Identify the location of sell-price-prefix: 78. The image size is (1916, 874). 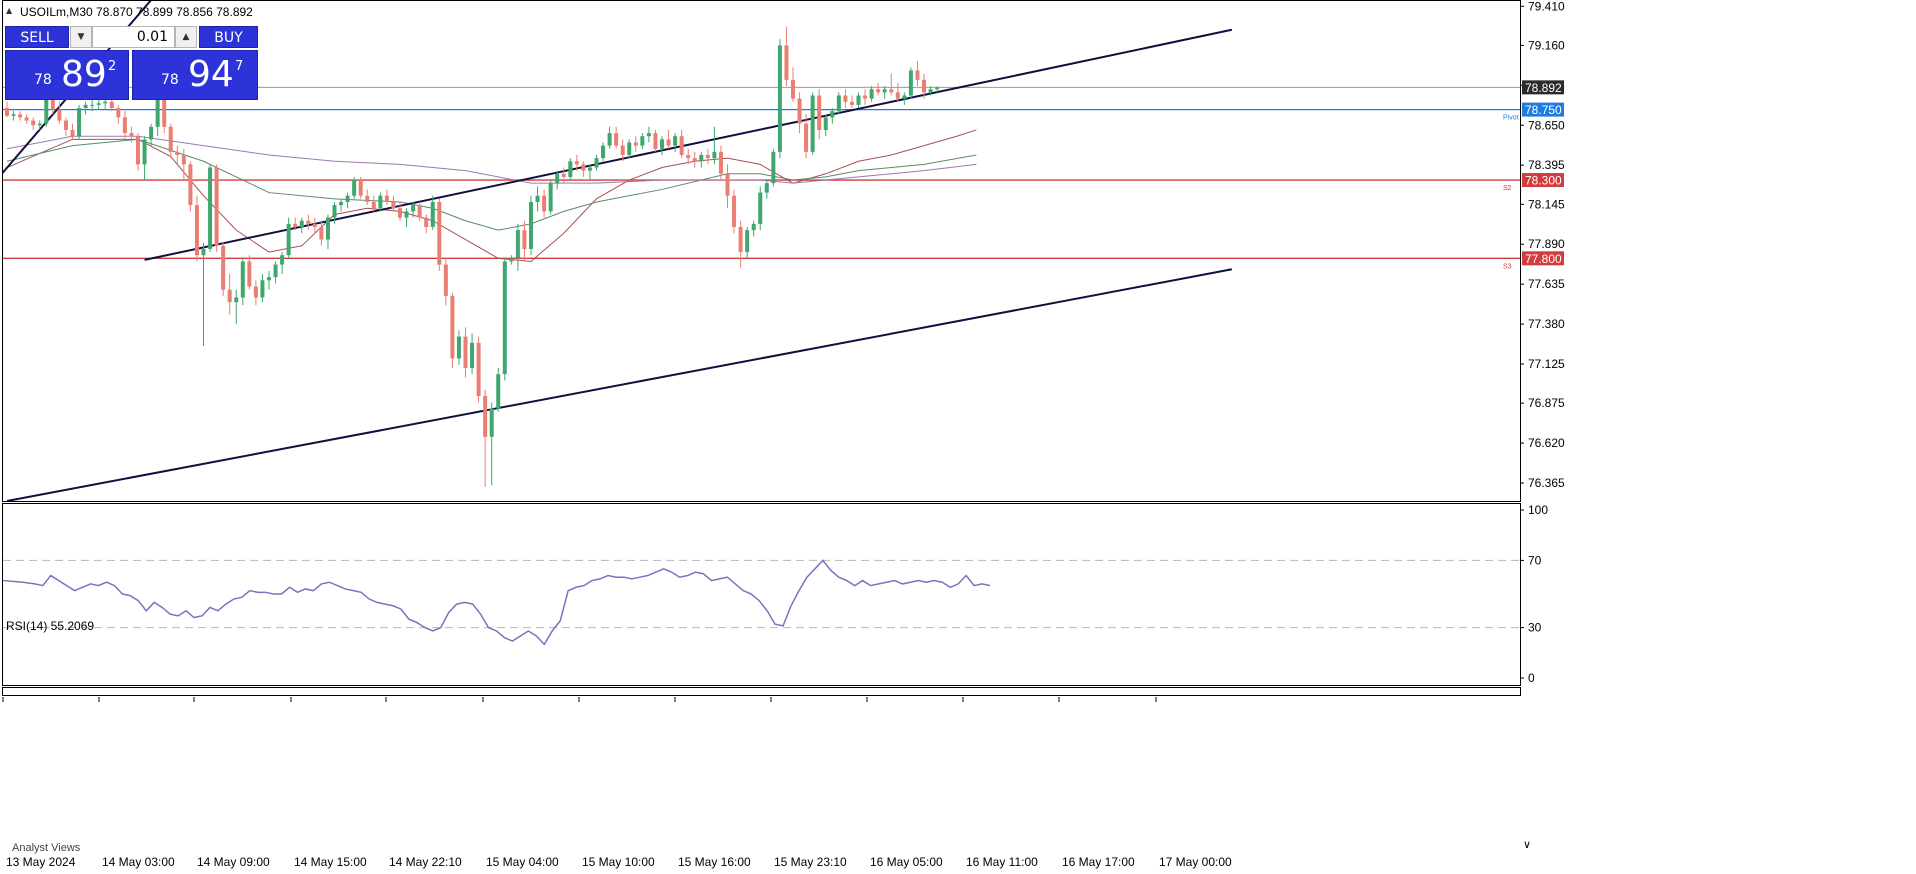
(43, 80).